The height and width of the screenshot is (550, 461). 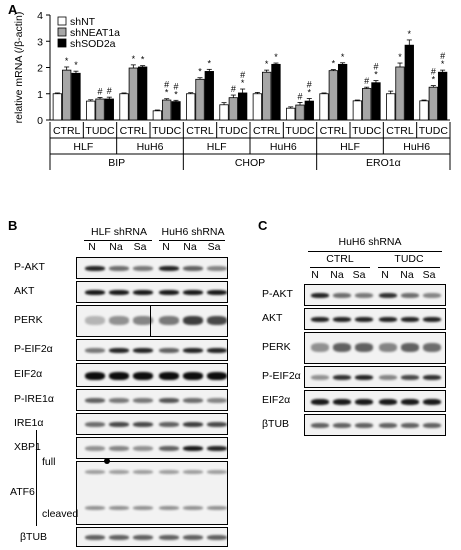 I want to click on panel-c-group2-line, so click(x=409, y=267).